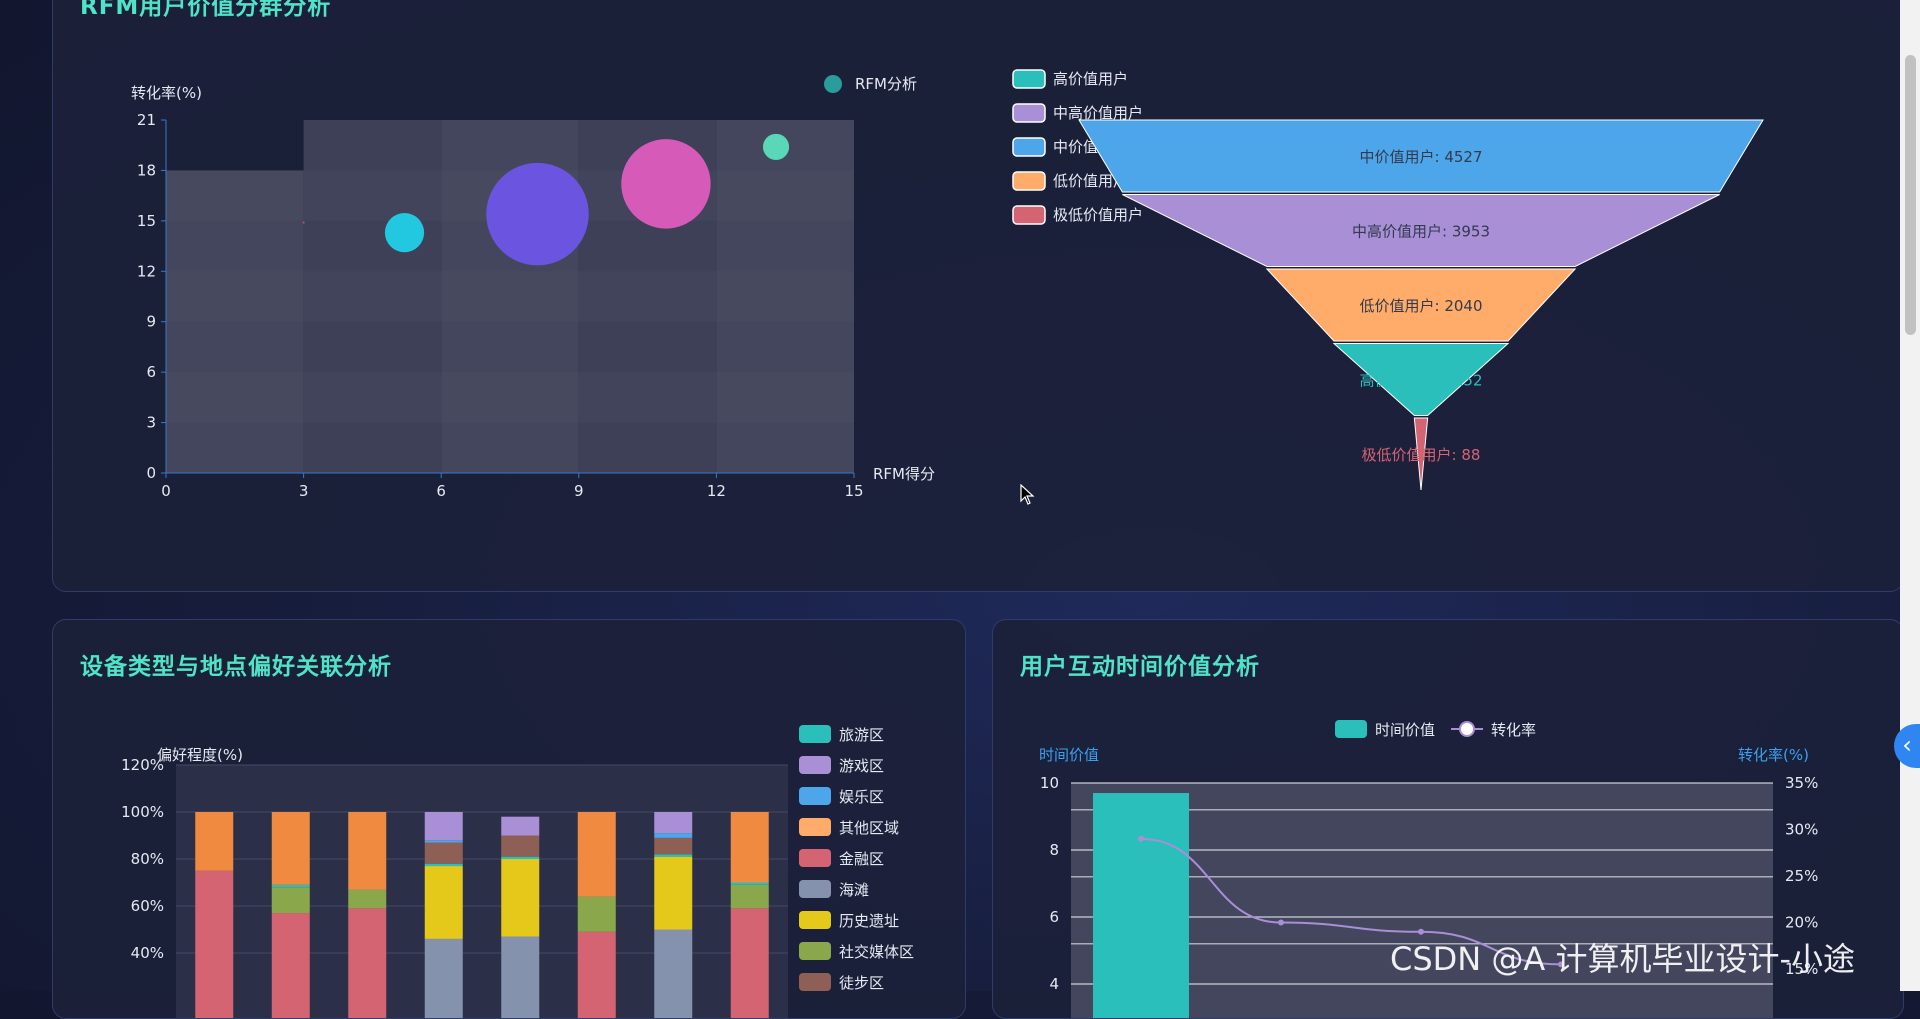 This screenshot has width=1920, height=1019. Describe the element at coordinates (1098, 113) in the screenshot. I see `funnel-legend-label: 中高价值用户` at that location.